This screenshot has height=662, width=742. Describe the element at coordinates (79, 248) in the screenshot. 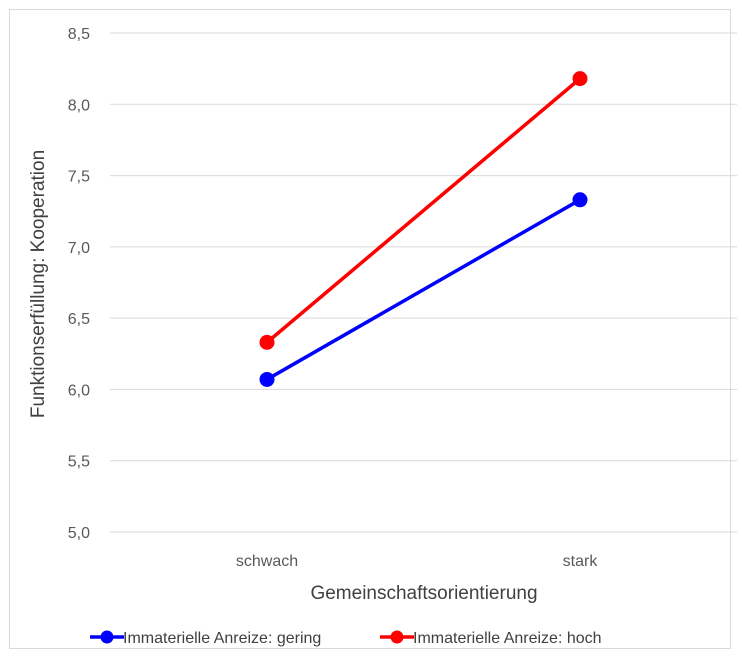

I see `y-tick-label: 7,0` at that location.